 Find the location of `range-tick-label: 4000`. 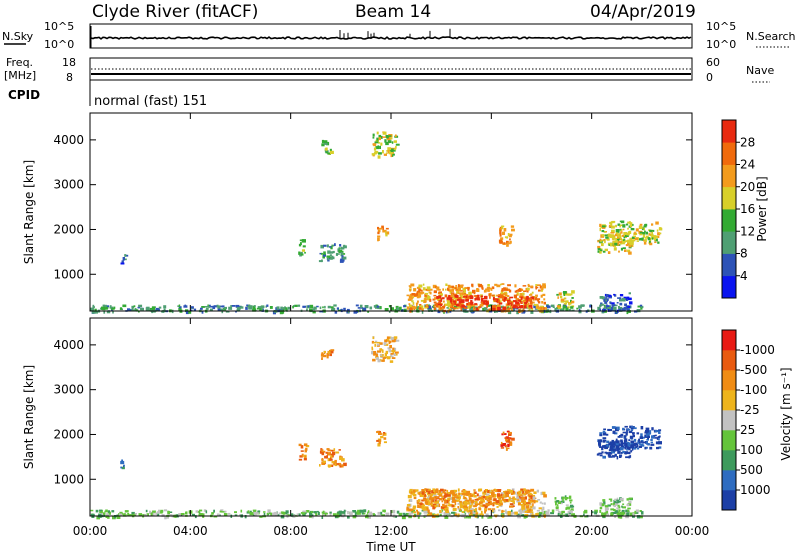

range-tick-label: 4000 is located at coordinates (68, 345).